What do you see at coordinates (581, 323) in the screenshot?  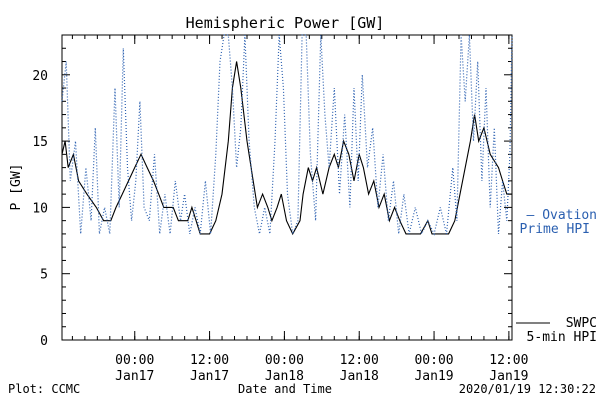 I see `legend-swpc-label: SWPC` at bounding box center [581, 323].